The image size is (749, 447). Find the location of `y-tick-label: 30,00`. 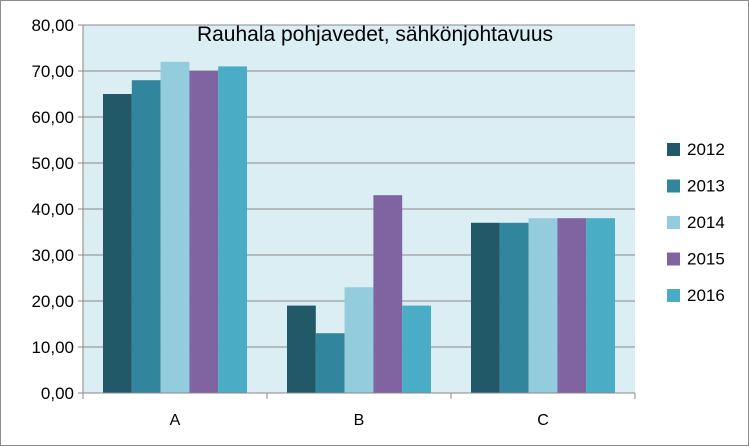

y-tick-label: 30,00 is located at coordinates (52, 255).